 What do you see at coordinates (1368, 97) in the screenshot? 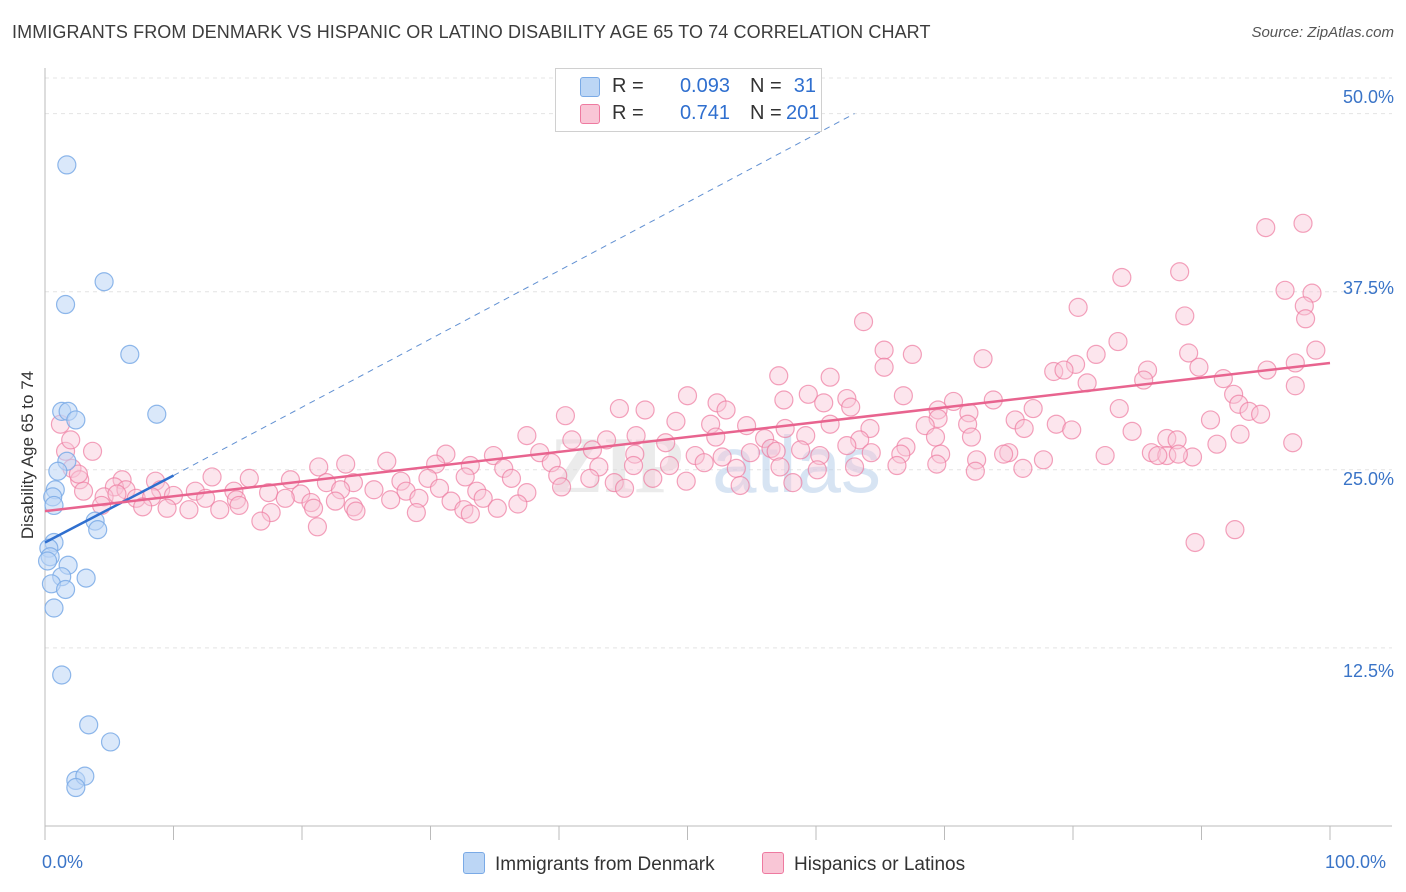
I see `y-tick-label-50: 50.0%` at bounding box center [1368, 97].